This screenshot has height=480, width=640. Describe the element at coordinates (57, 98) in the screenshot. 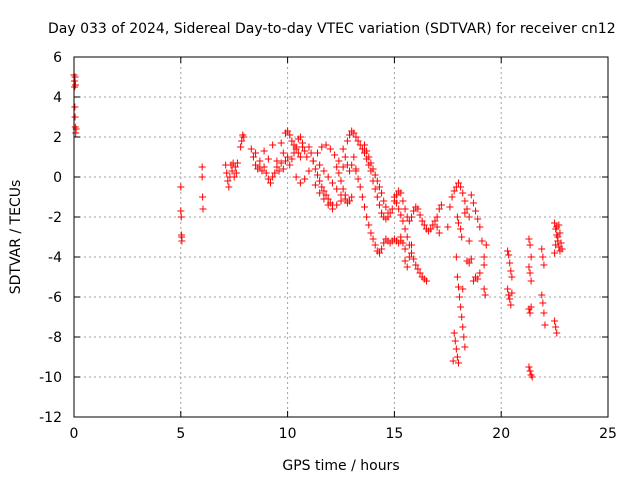

I see `y-tick-label: 4` at that location.